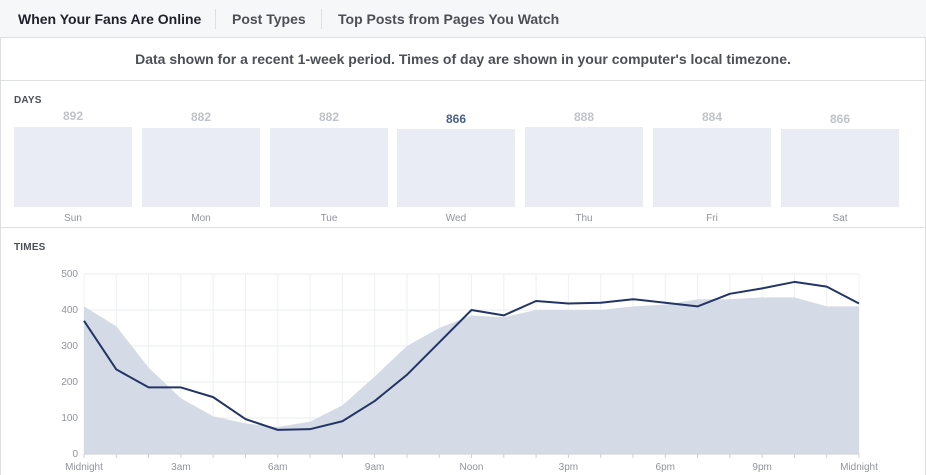 This screenshot has width=926, height=475. What do you see at coordinates (110, 19) in the screenshot?
I see `tab-when-fans-online: When Your Fans Are Online` at bounding box center [110, 19].